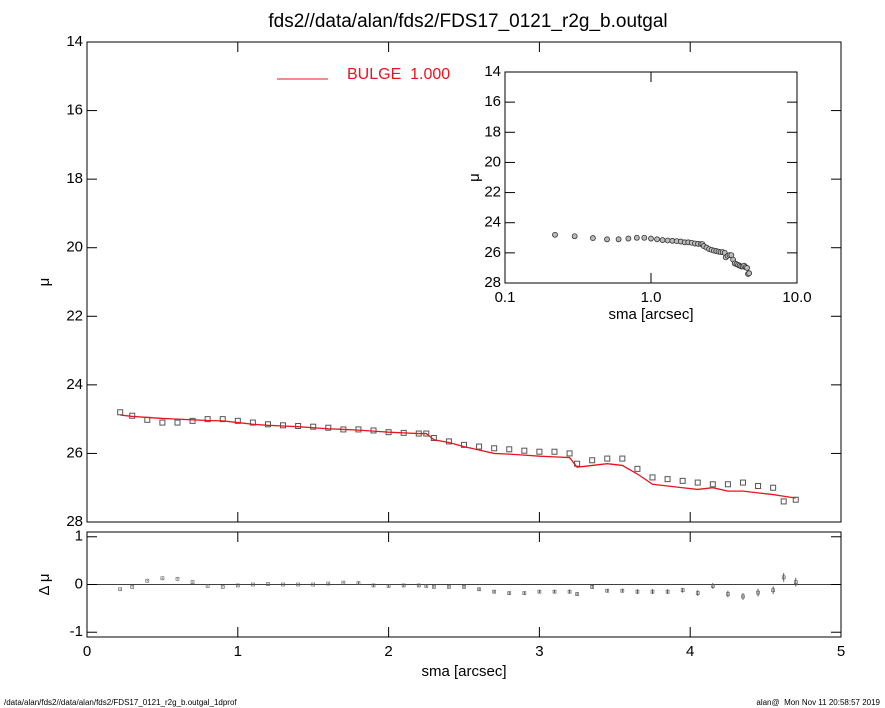  Describe the element at coordinates (398, 74) in the screenshot. I see `legend-label: BULGE 1.000` at that location.